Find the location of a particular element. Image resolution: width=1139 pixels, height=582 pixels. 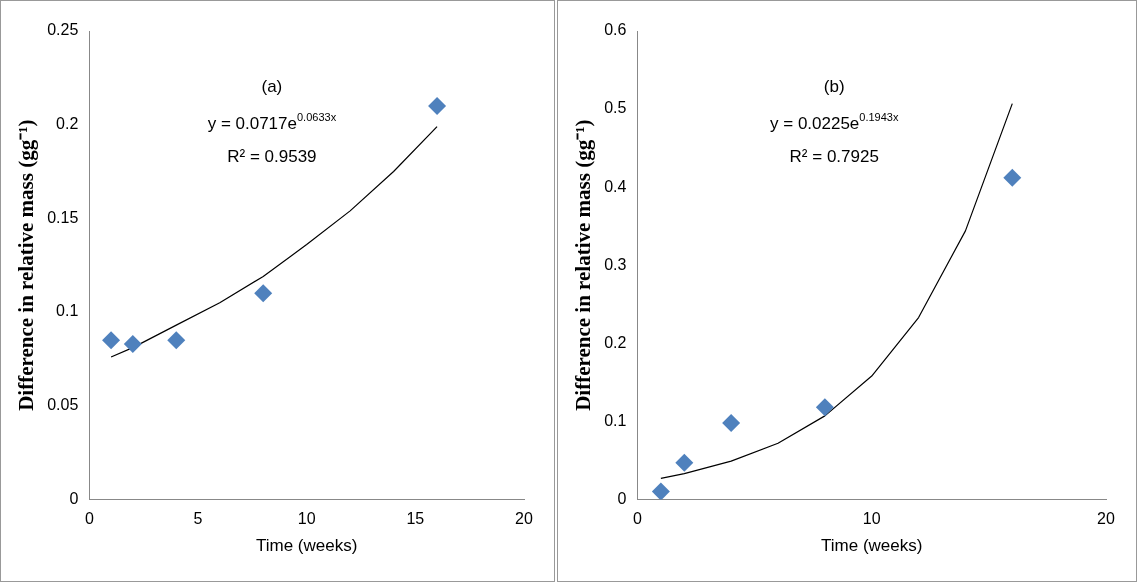

annotation: R² = 0.9539 is located at coordinates (272, 157).